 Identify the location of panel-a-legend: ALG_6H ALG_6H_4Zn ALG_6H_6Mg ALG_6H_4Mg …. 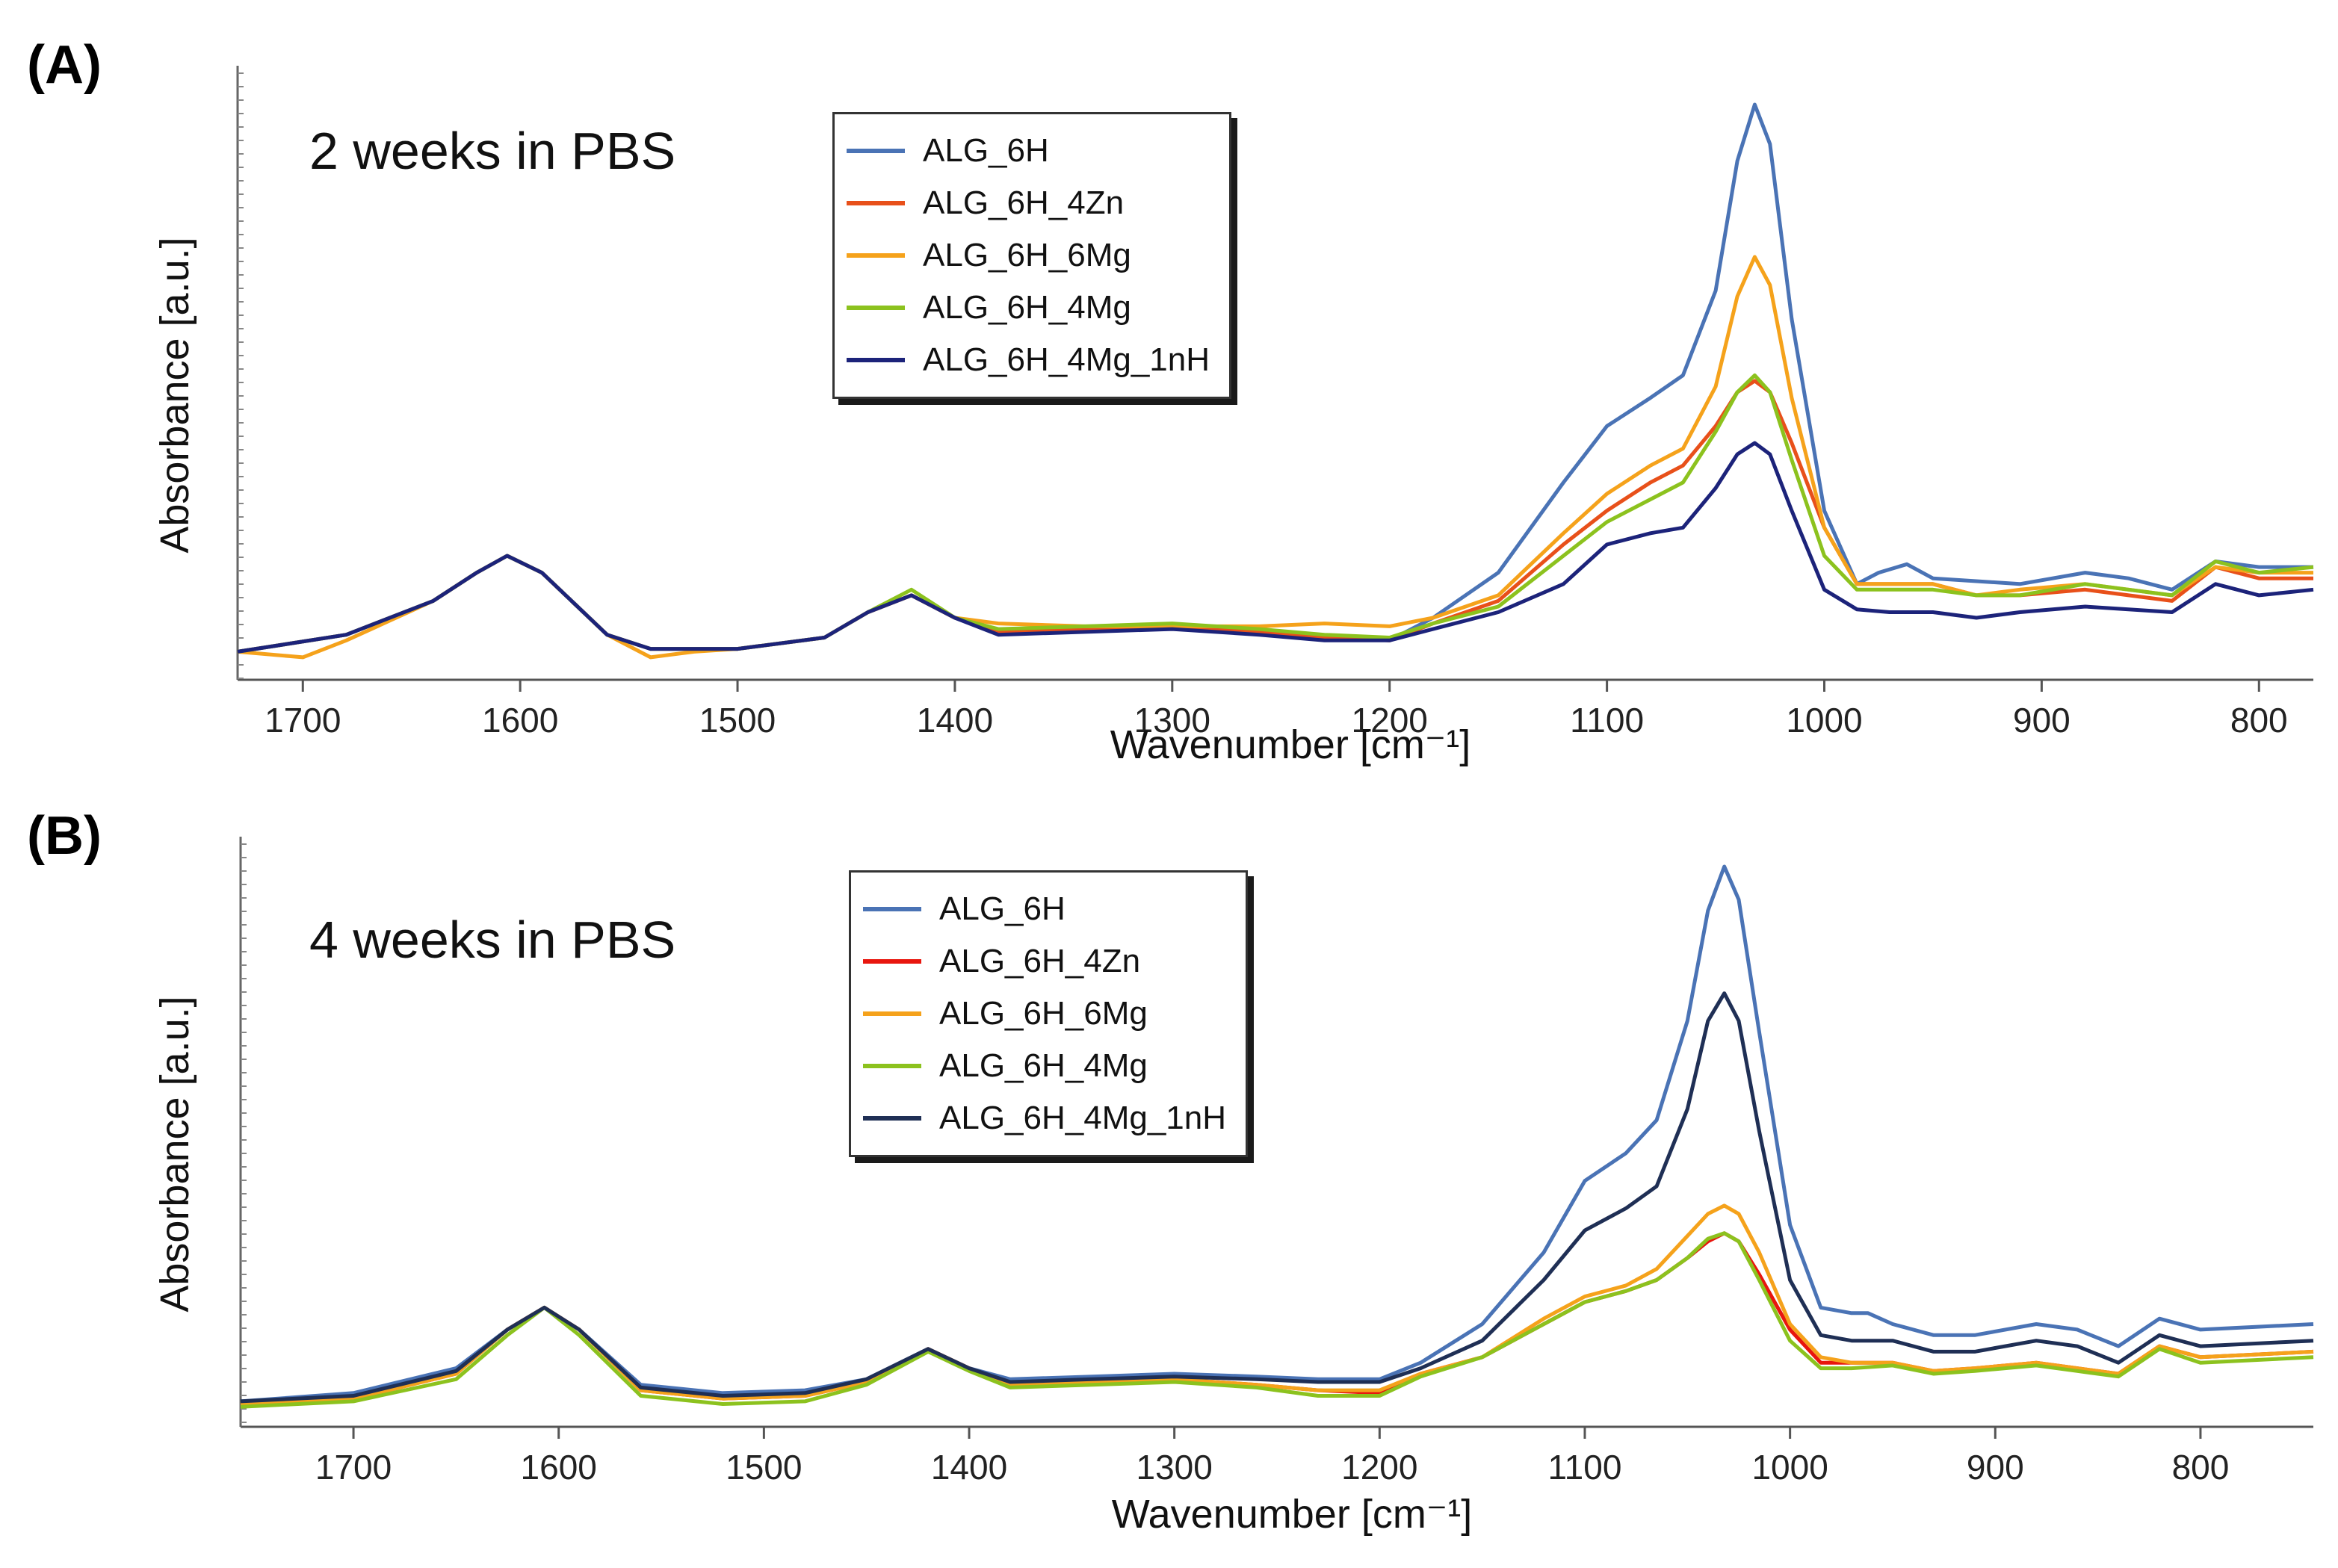
(1032, 256).